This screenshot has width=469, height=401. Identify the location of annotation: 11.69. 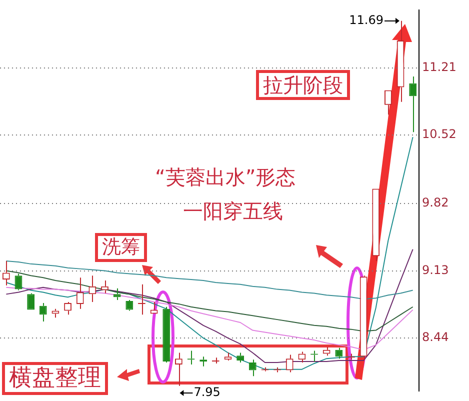
(366, 20).